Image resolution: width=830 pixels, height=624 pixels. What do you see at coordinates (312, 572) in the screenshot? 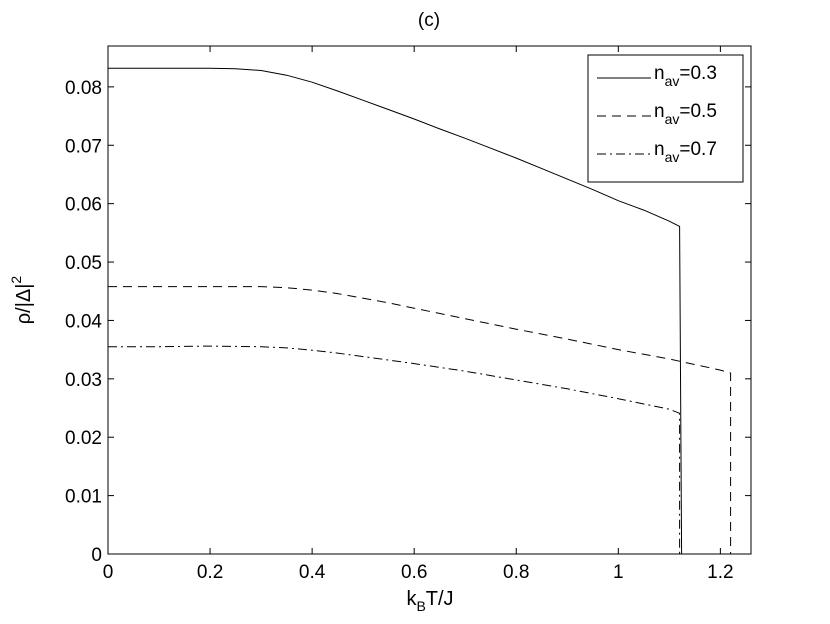
I see `x-tick-label: 0.4` at bounding box center [312, 572].